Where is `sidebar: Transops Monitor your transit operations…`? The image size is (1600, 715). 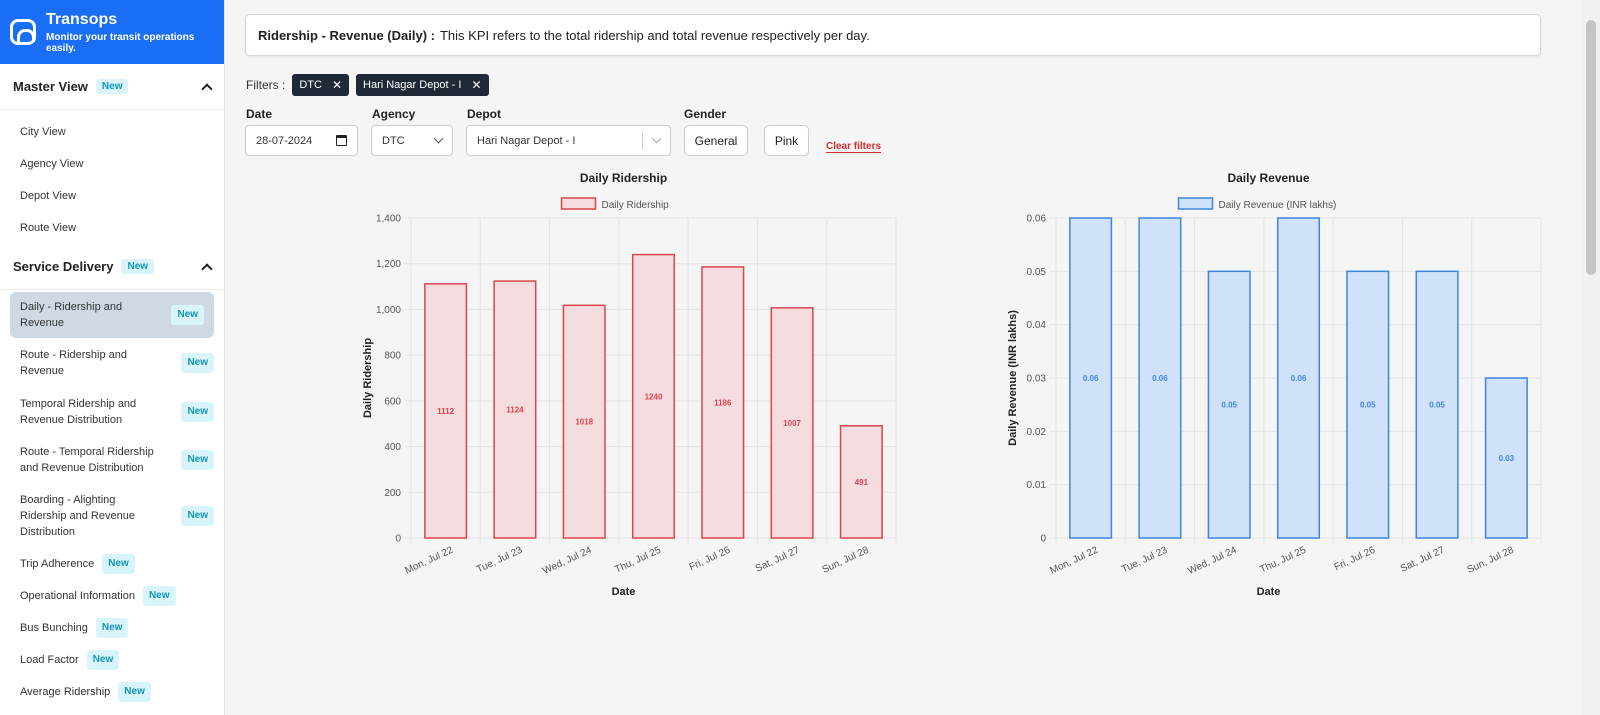 sidebar: Transops Monitor your transit operations… is located at coordinates (112, 357).